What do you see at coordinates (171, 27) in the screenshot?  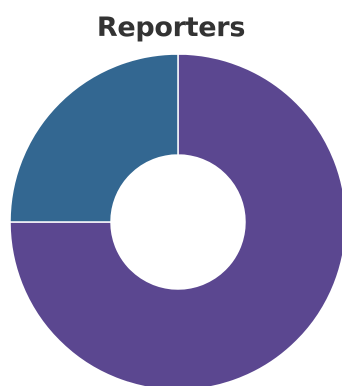 I see `chart-title: Reporters` at bounding box center [171, 27].